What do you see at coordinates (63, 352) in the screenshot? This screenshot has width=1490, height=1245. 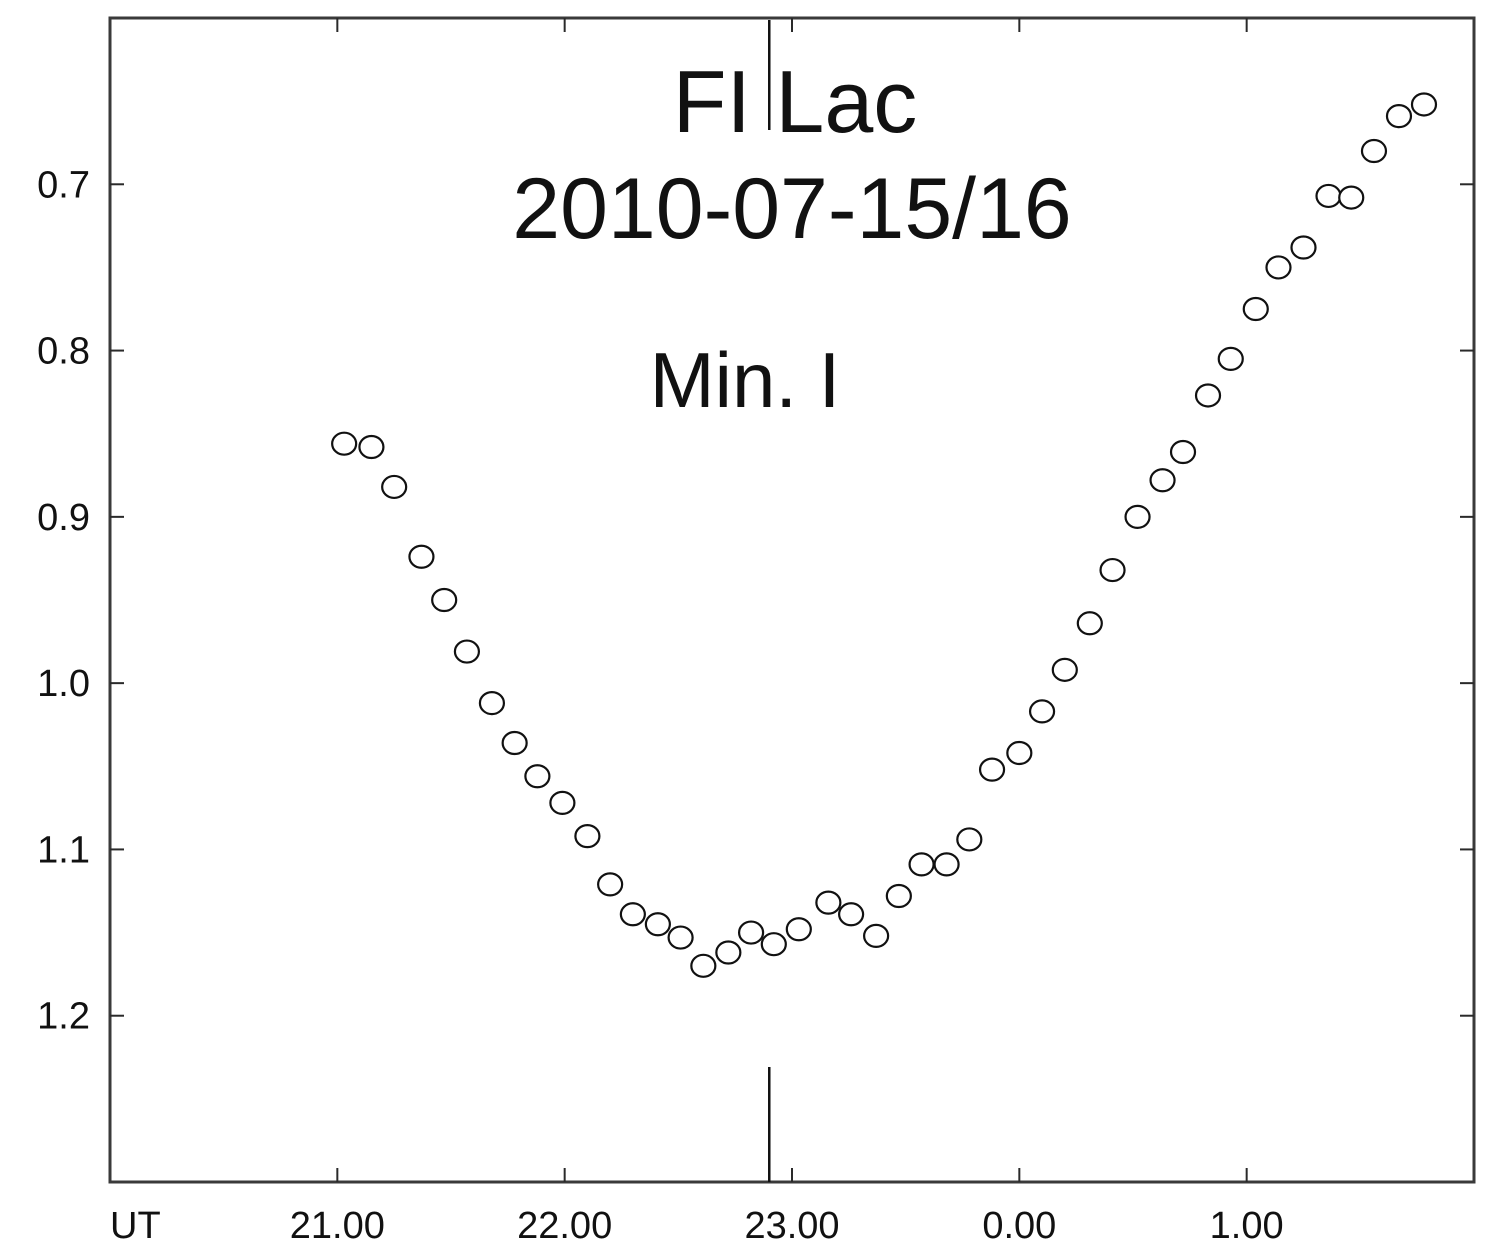 I see `y-tick-label: 0.8` at bounding box center [63, 352].